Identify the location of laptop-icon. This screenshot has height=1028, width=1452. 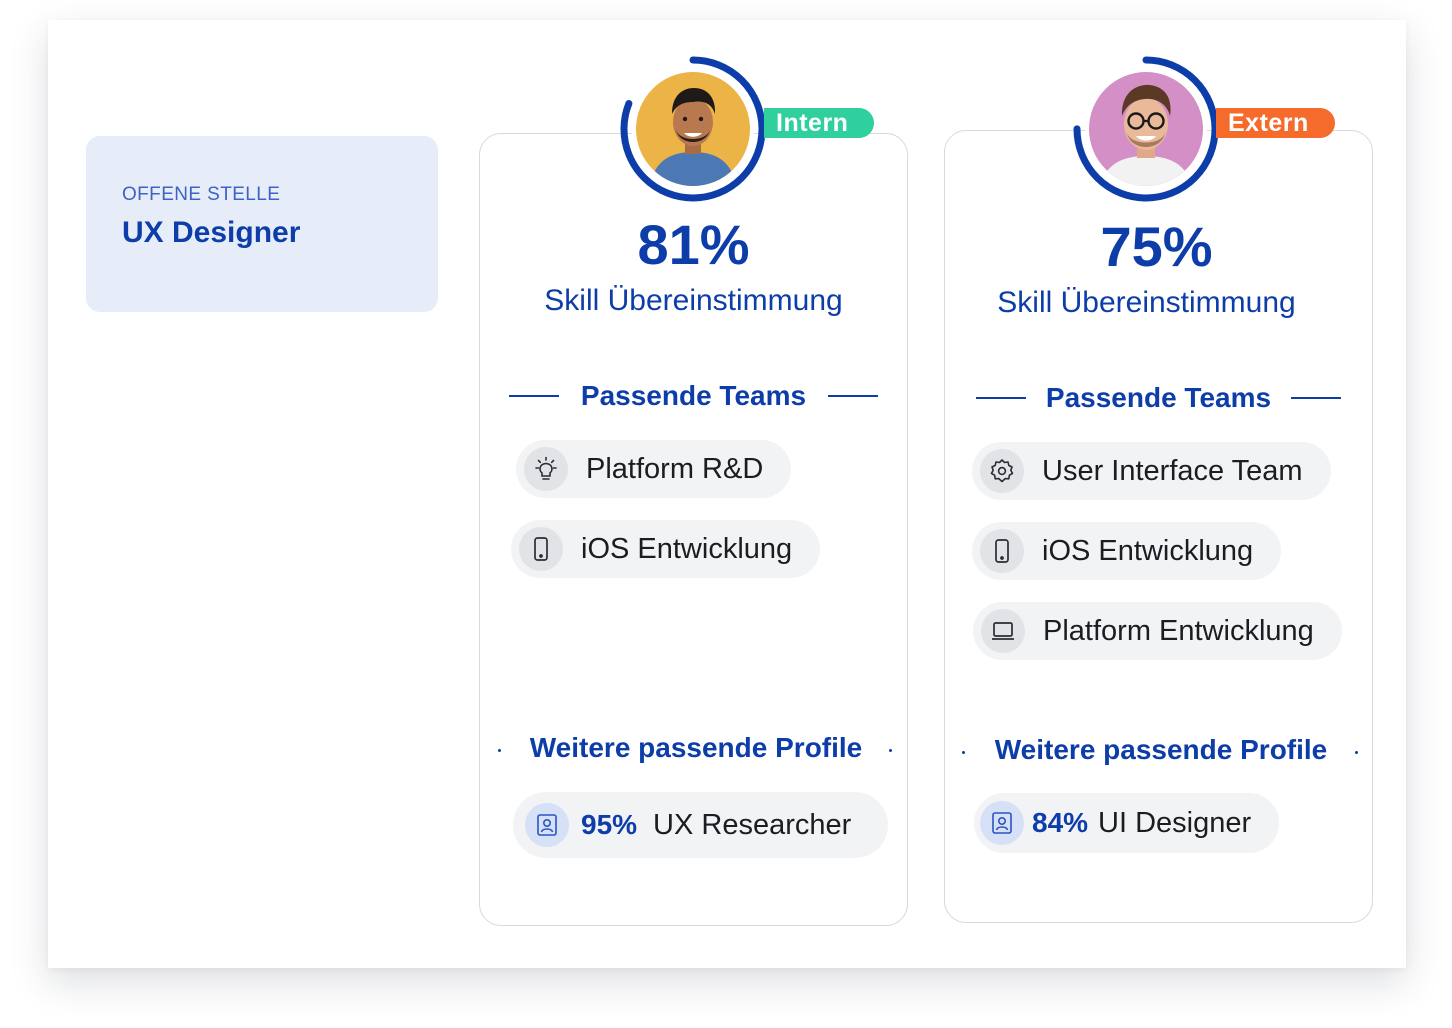
(1003, 631).